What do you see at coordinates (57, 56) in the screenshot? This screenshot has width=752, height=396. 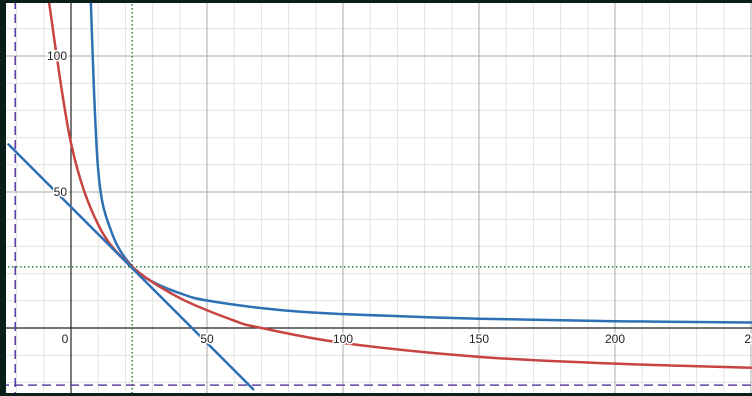 I see `y-tick-label: 100` at bounding box center [57, 56].